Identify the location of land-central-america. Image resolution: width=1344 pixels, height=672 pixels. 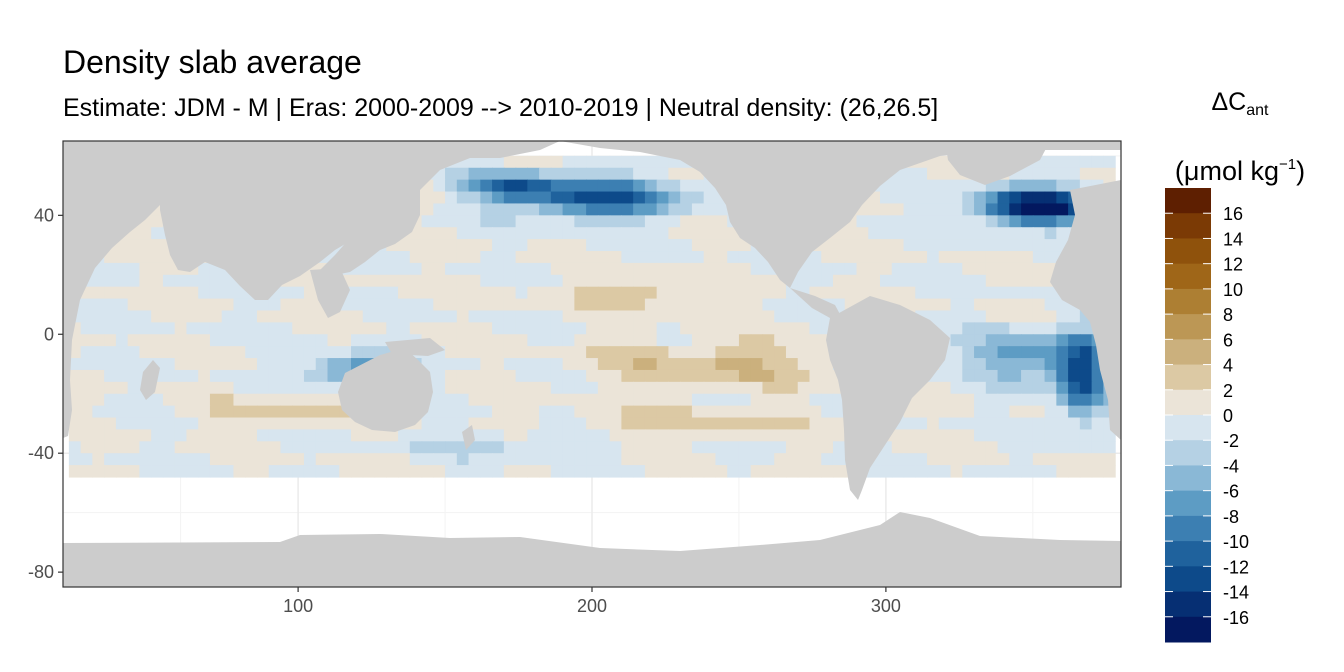
(816, 303).